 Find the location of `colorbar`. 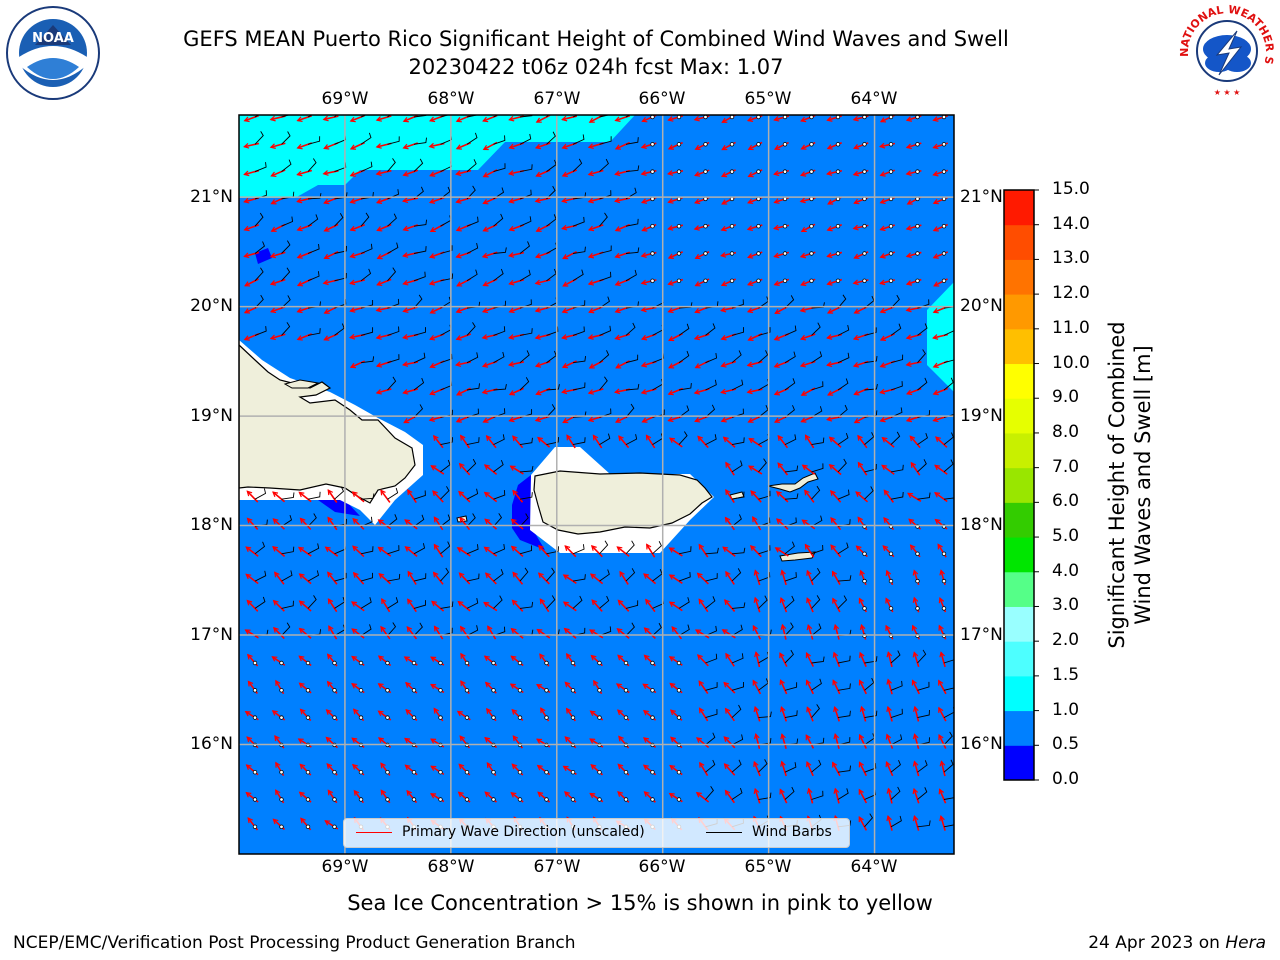

colorbar is located at coordinates (1021, 485).